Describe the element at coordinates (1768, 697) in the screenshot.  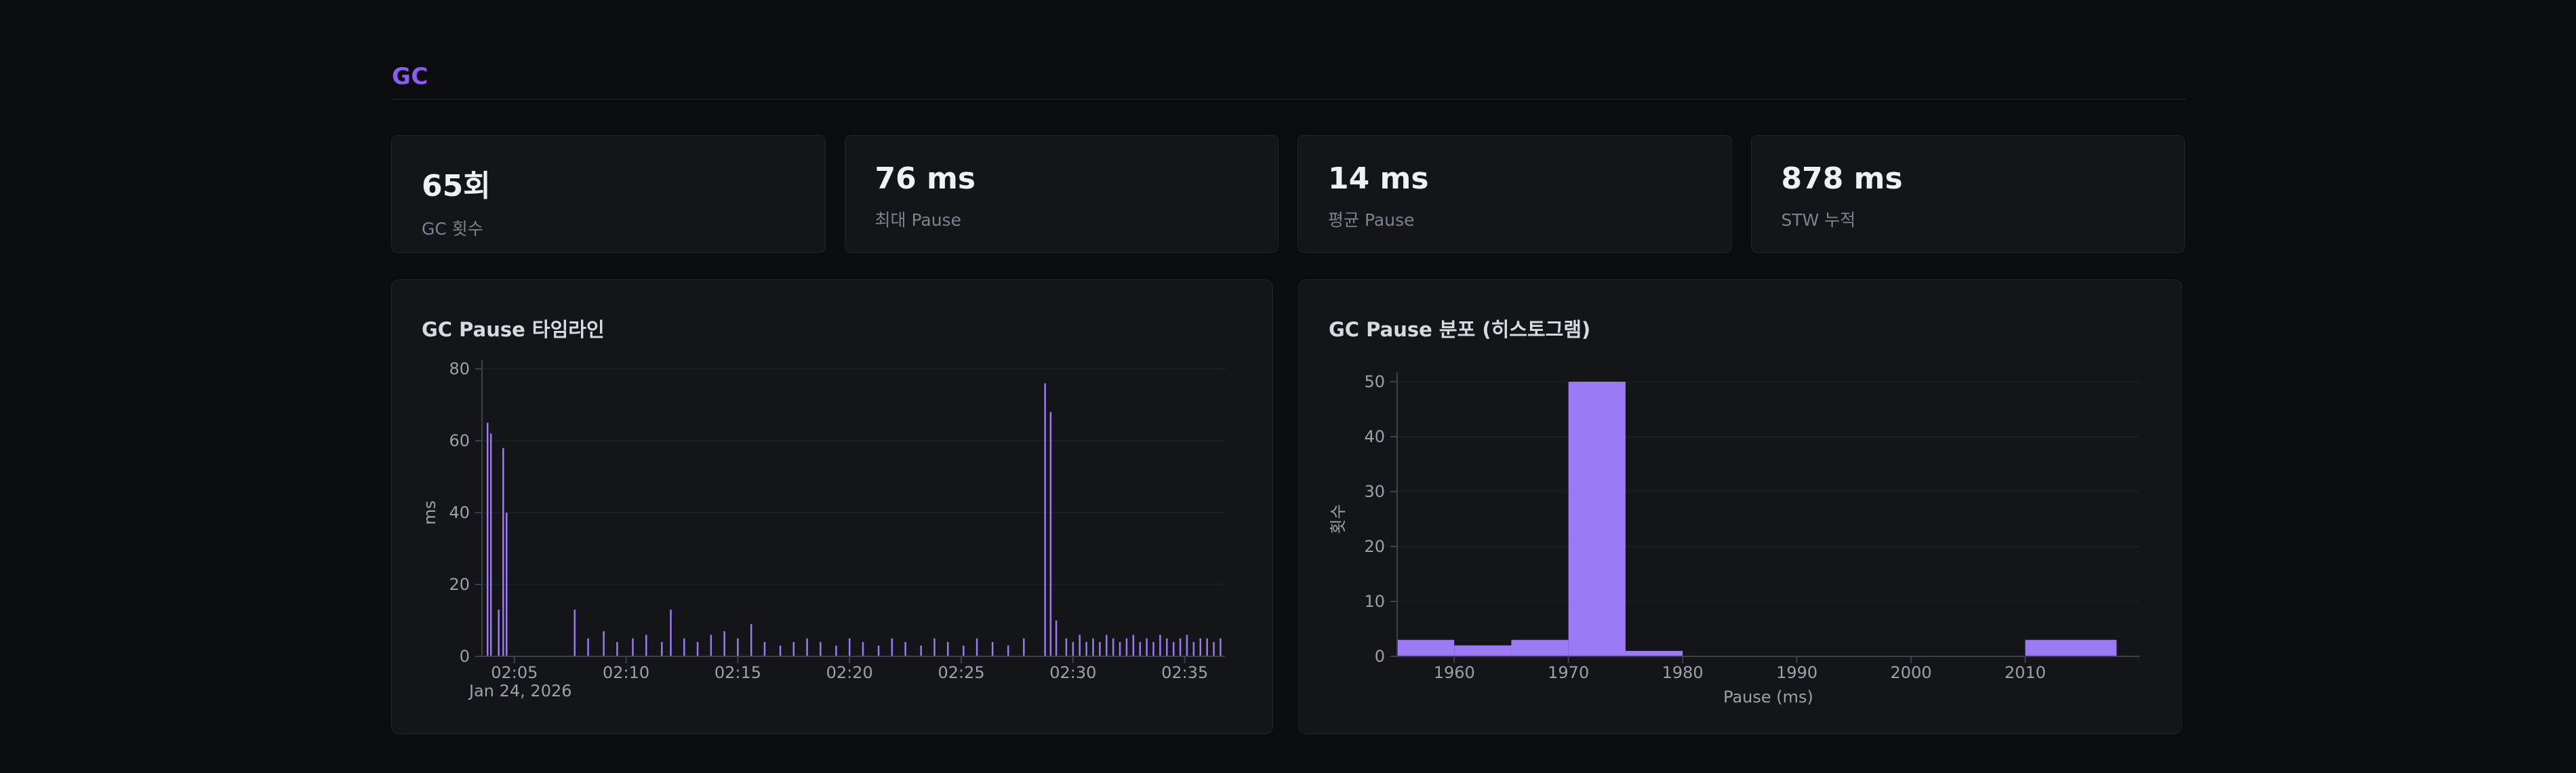
I see `x-axis-label: Pause (ms)` at that location.